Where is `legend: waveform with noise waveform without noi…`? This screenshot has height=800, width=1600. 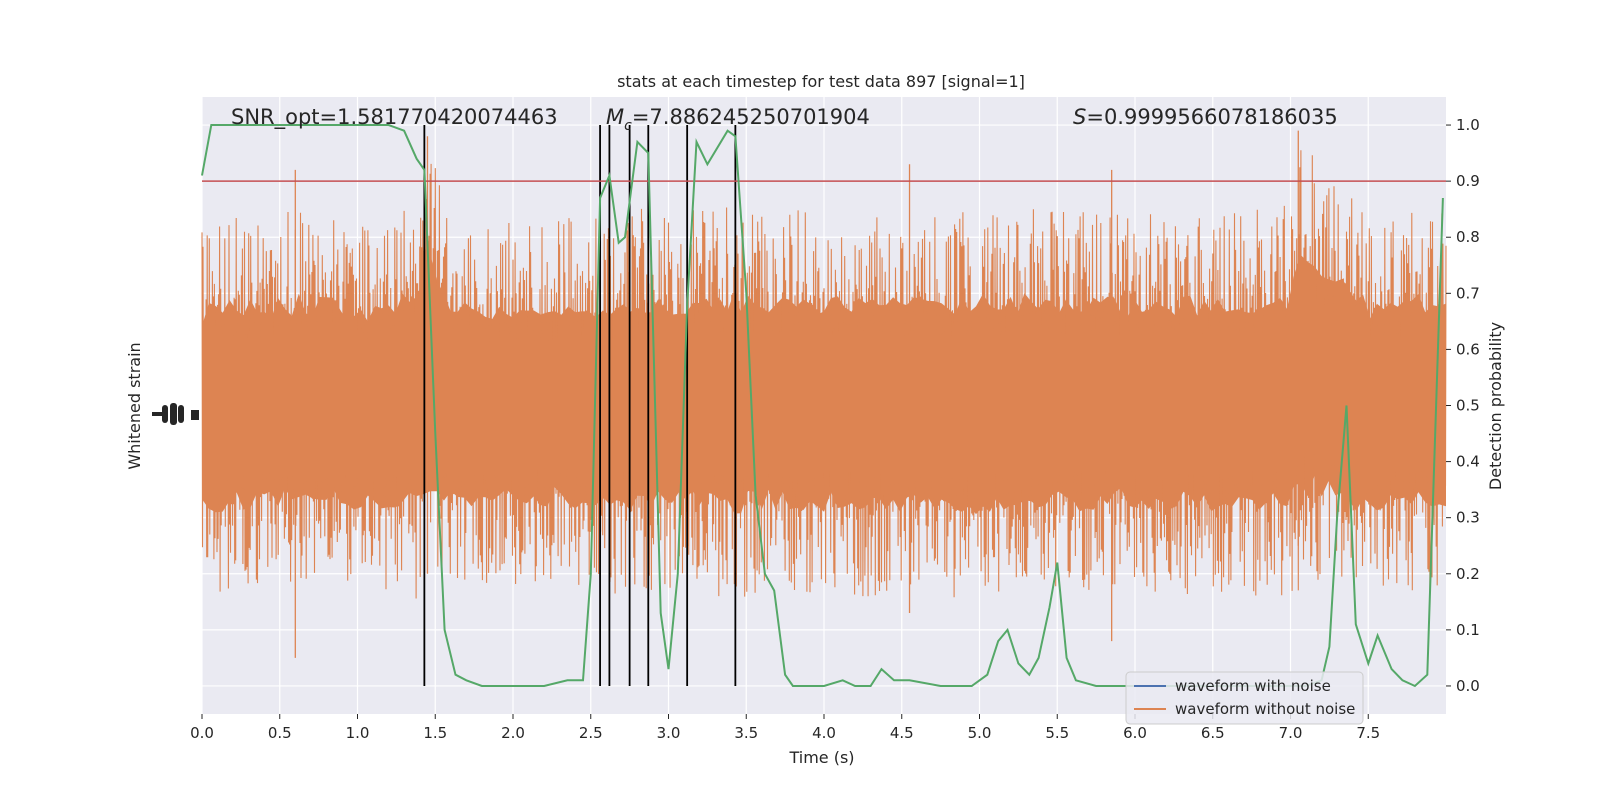 legend: waveform with noise waveform without noi… is located at coordinates (1244, 698).